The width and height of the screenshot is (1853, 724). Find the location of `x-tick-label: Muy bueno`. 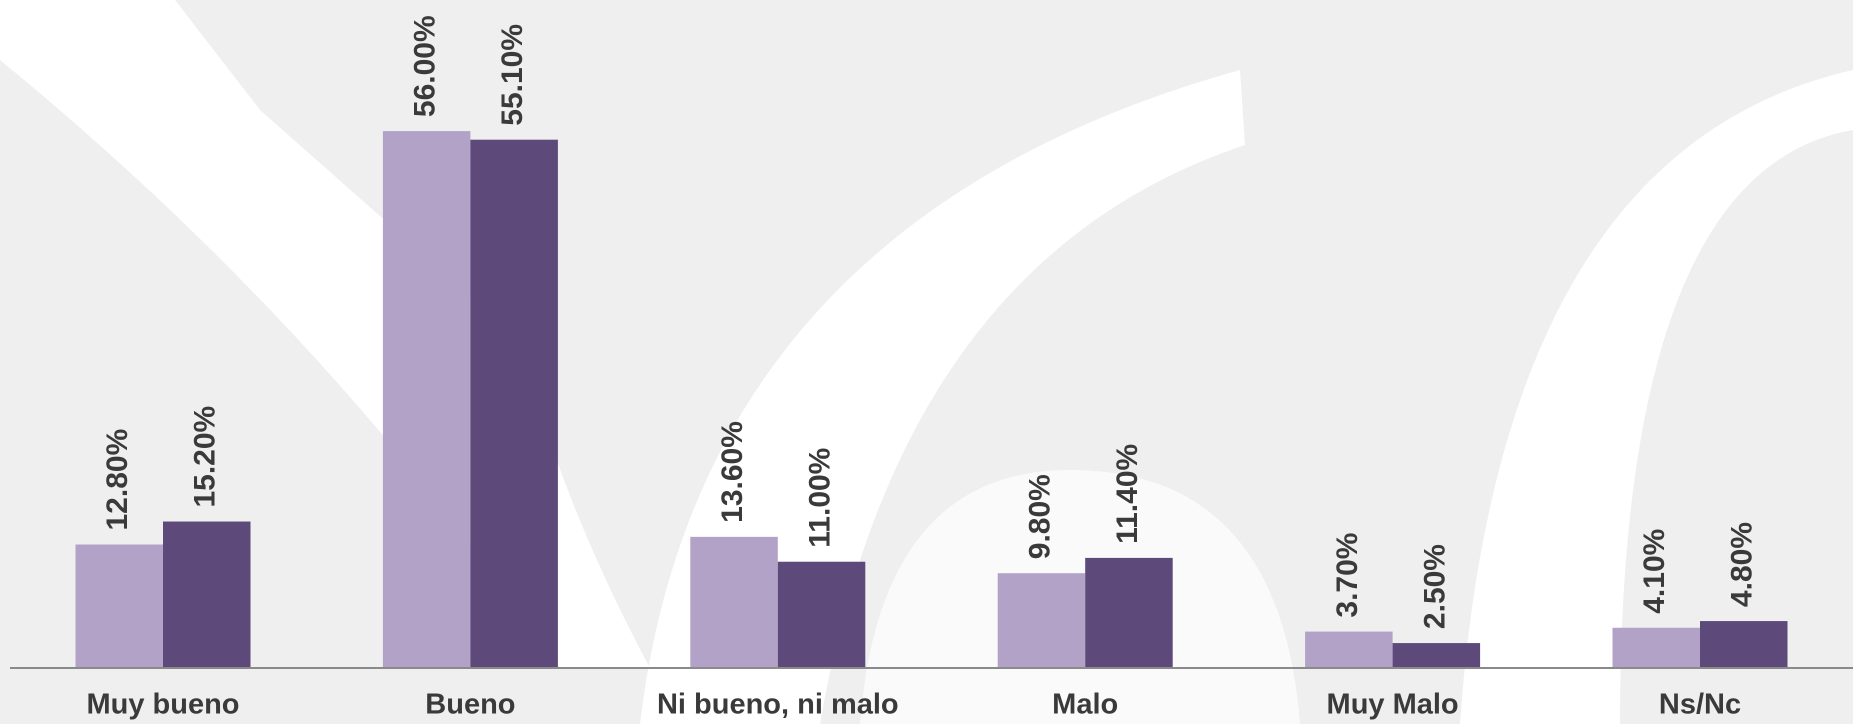

x-tick-label: Muy bueno is located at coordinates (162, 705).